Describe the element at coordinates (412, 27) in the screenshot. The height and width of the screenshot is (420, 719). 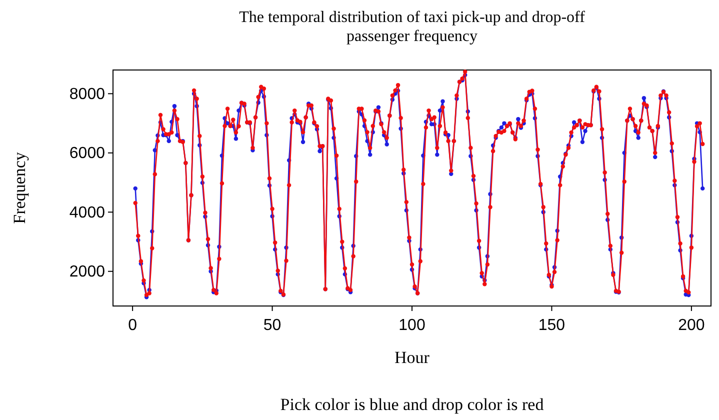
I see `chart-title: The temporal distribution of taxi pick-up and drop-off passenger frequency` at that location.